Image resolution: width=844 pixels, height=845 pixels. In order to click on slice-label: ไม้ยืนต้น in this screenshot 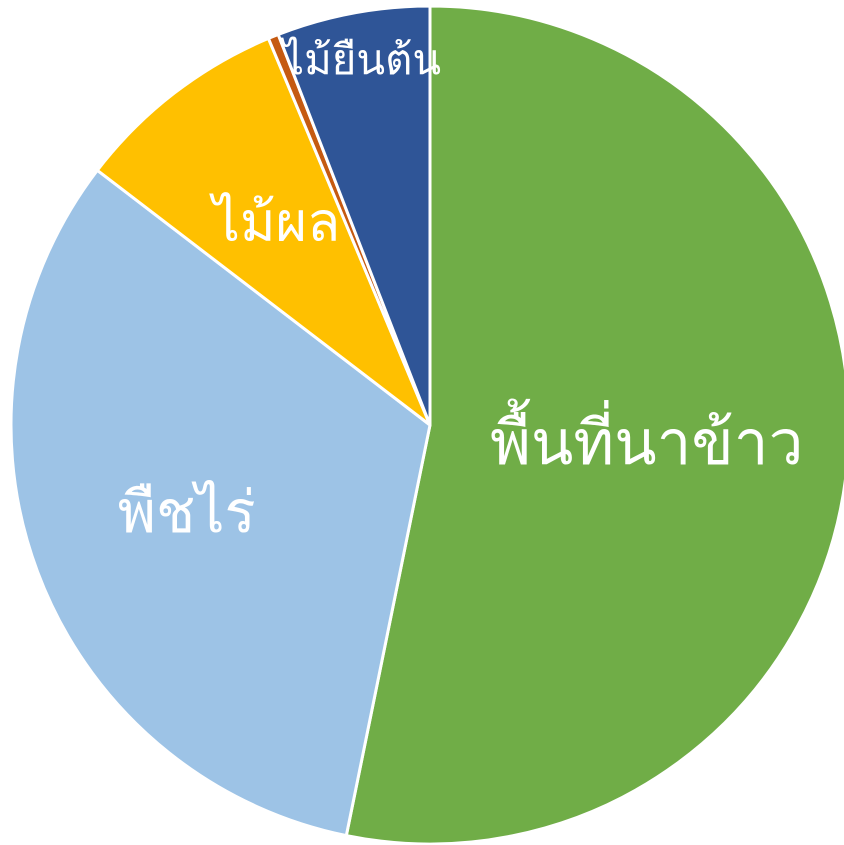, I will do `click(360, 59)`.